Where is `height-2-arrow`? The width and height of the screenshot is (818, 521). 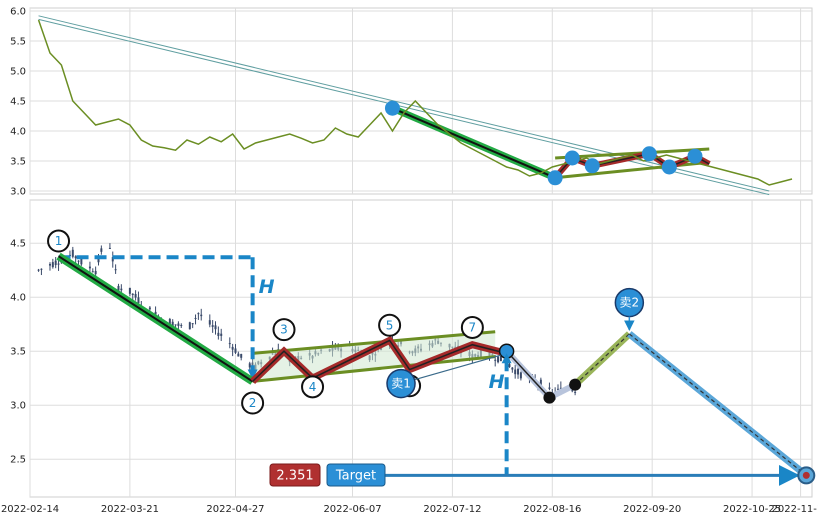
height-2-arrow is located at coordinates (506, 358).